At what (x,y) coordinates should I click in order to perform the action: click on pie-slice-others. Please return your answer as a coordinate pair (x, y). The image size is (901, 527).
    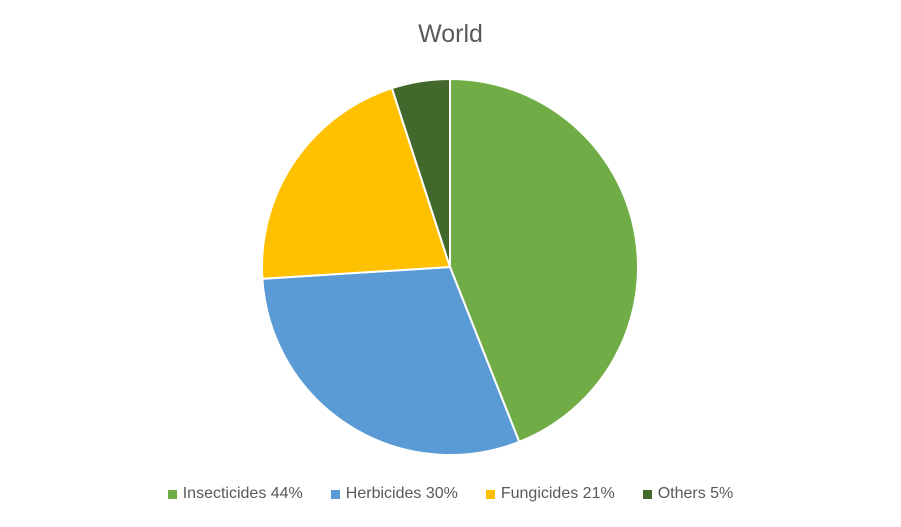
    Looking at the image, I should click on (420, 172).